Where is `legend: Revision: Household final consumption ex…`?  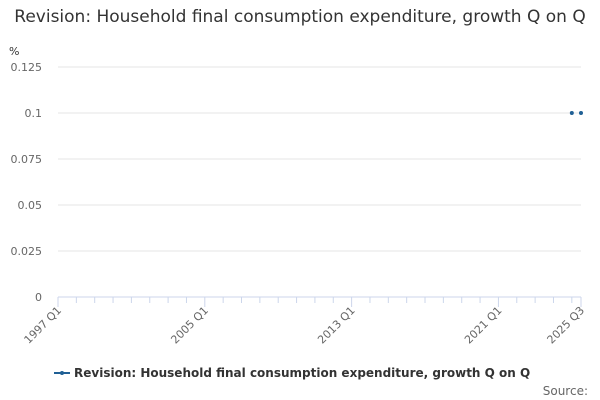
legend: Revision: Household final consumption ex… is located at coordinates (292, 373).